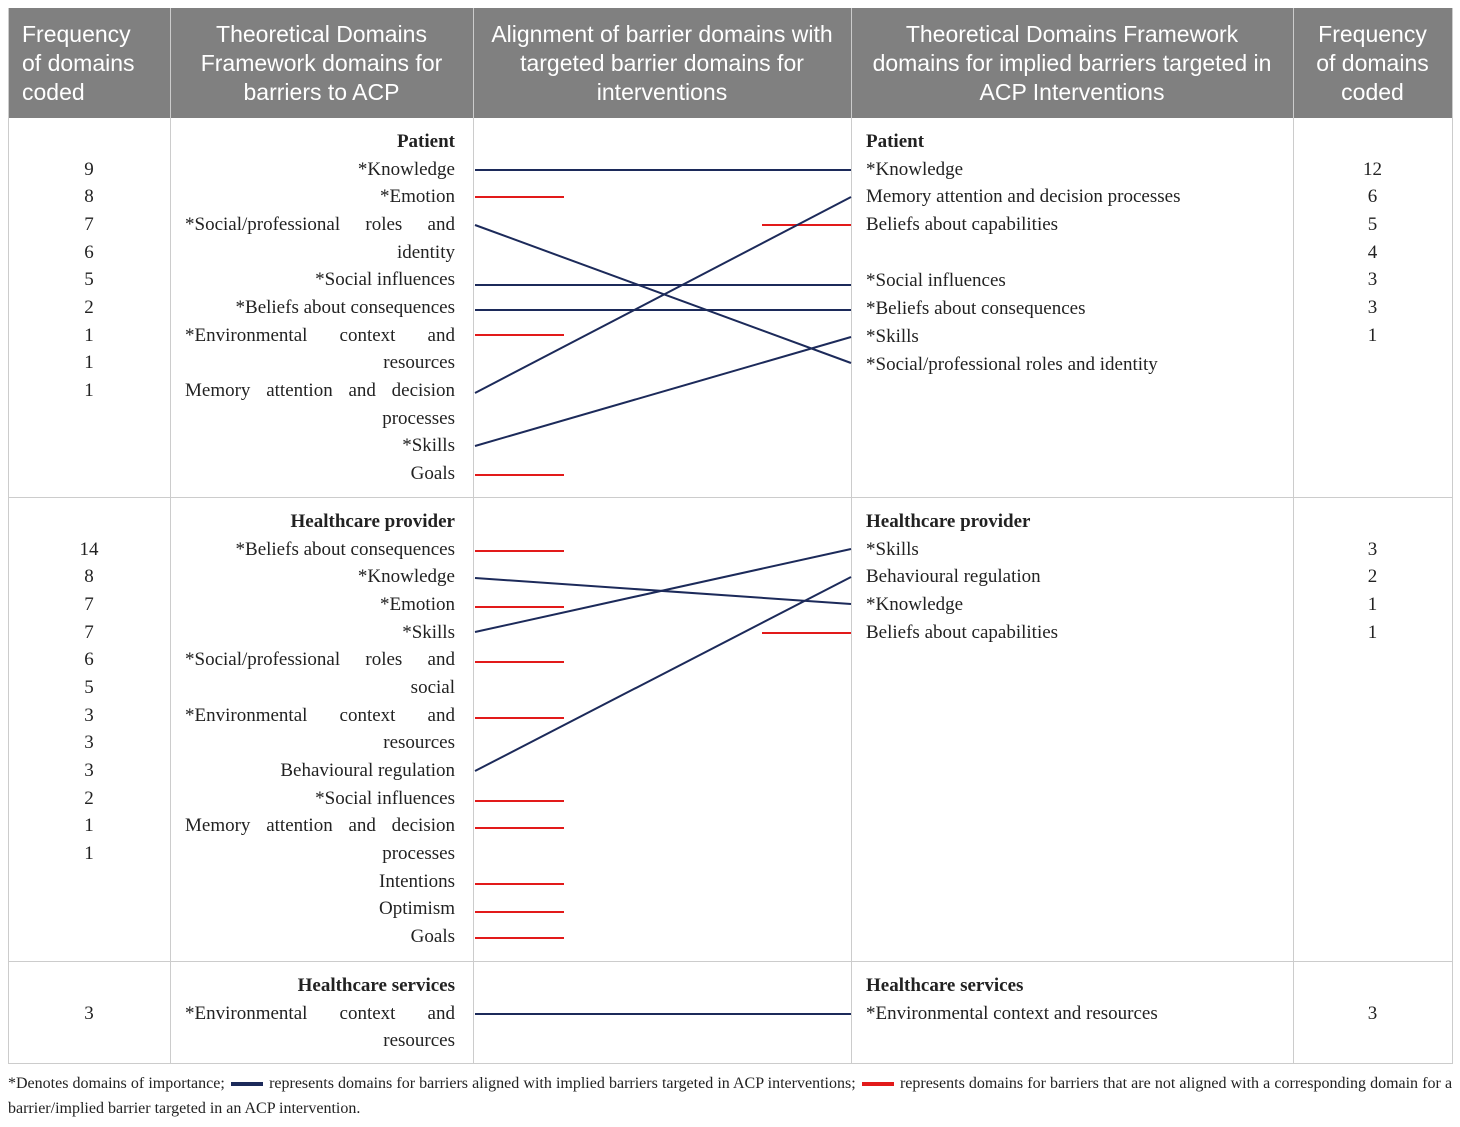 The image size is (1460, 1127). What do you see at coordinates (432, 474) in the screenshot?
I see `domain: Goals` at bounding box center [432, 474].